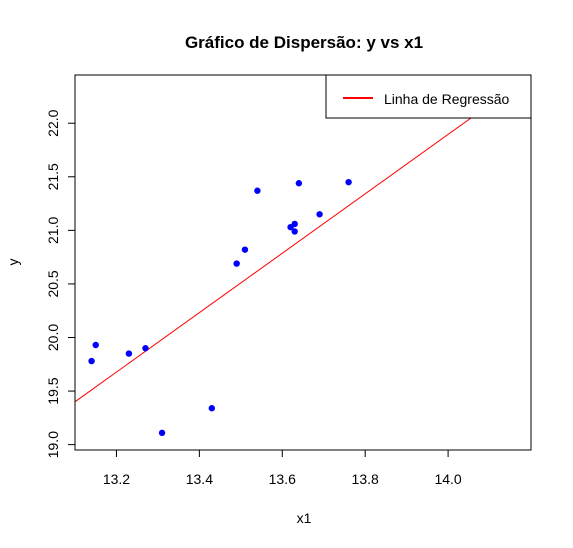  I want to click on y-tick-label: 19.5, so click(53, 390).